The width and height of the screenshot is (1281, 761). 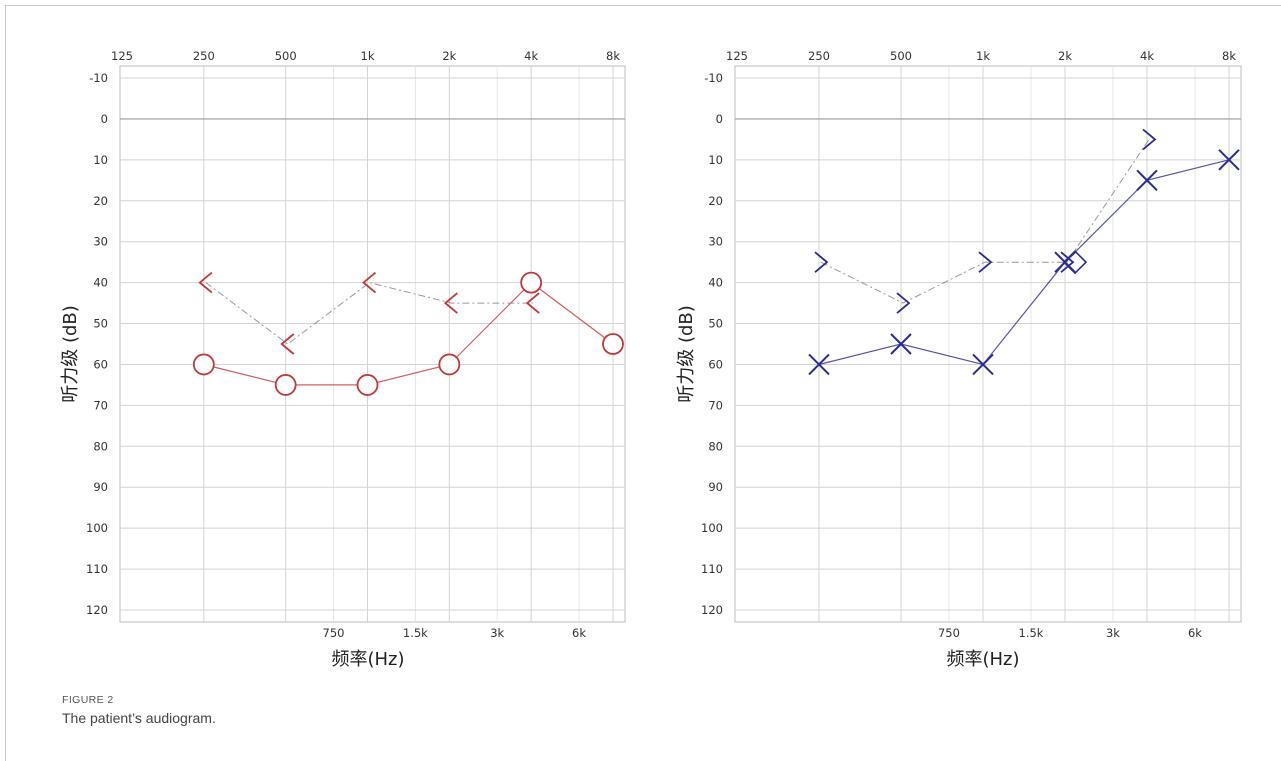 I want to click on marker-diamond, so click(x=1075, y=262).